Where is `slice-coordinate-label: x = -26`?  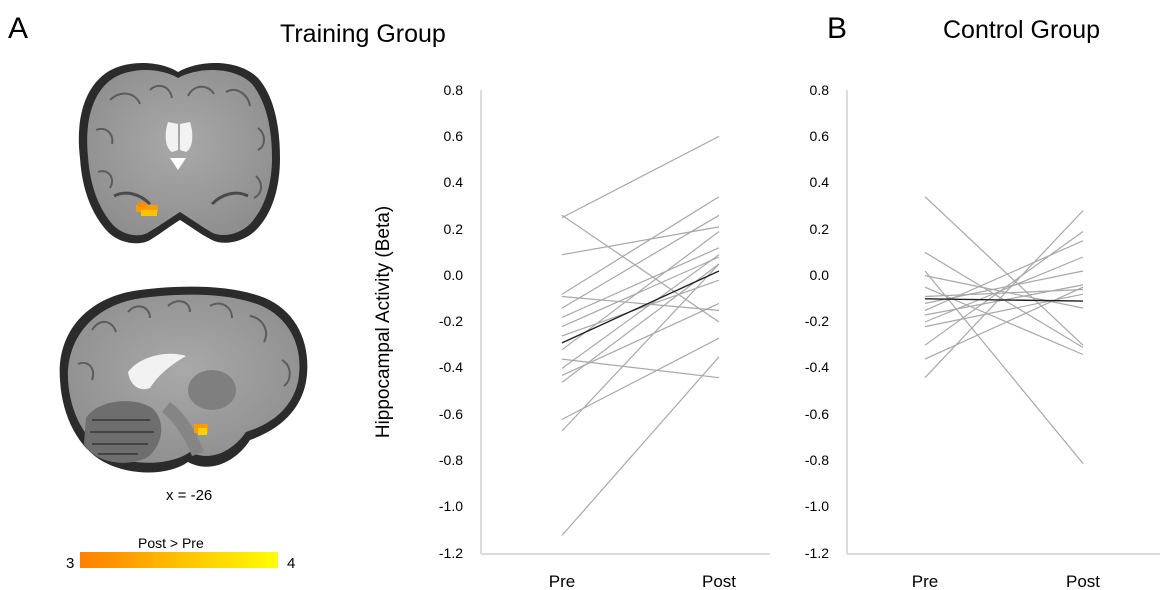 slice-coordinate-label: x = -26 is located at coordinates (189, 495).